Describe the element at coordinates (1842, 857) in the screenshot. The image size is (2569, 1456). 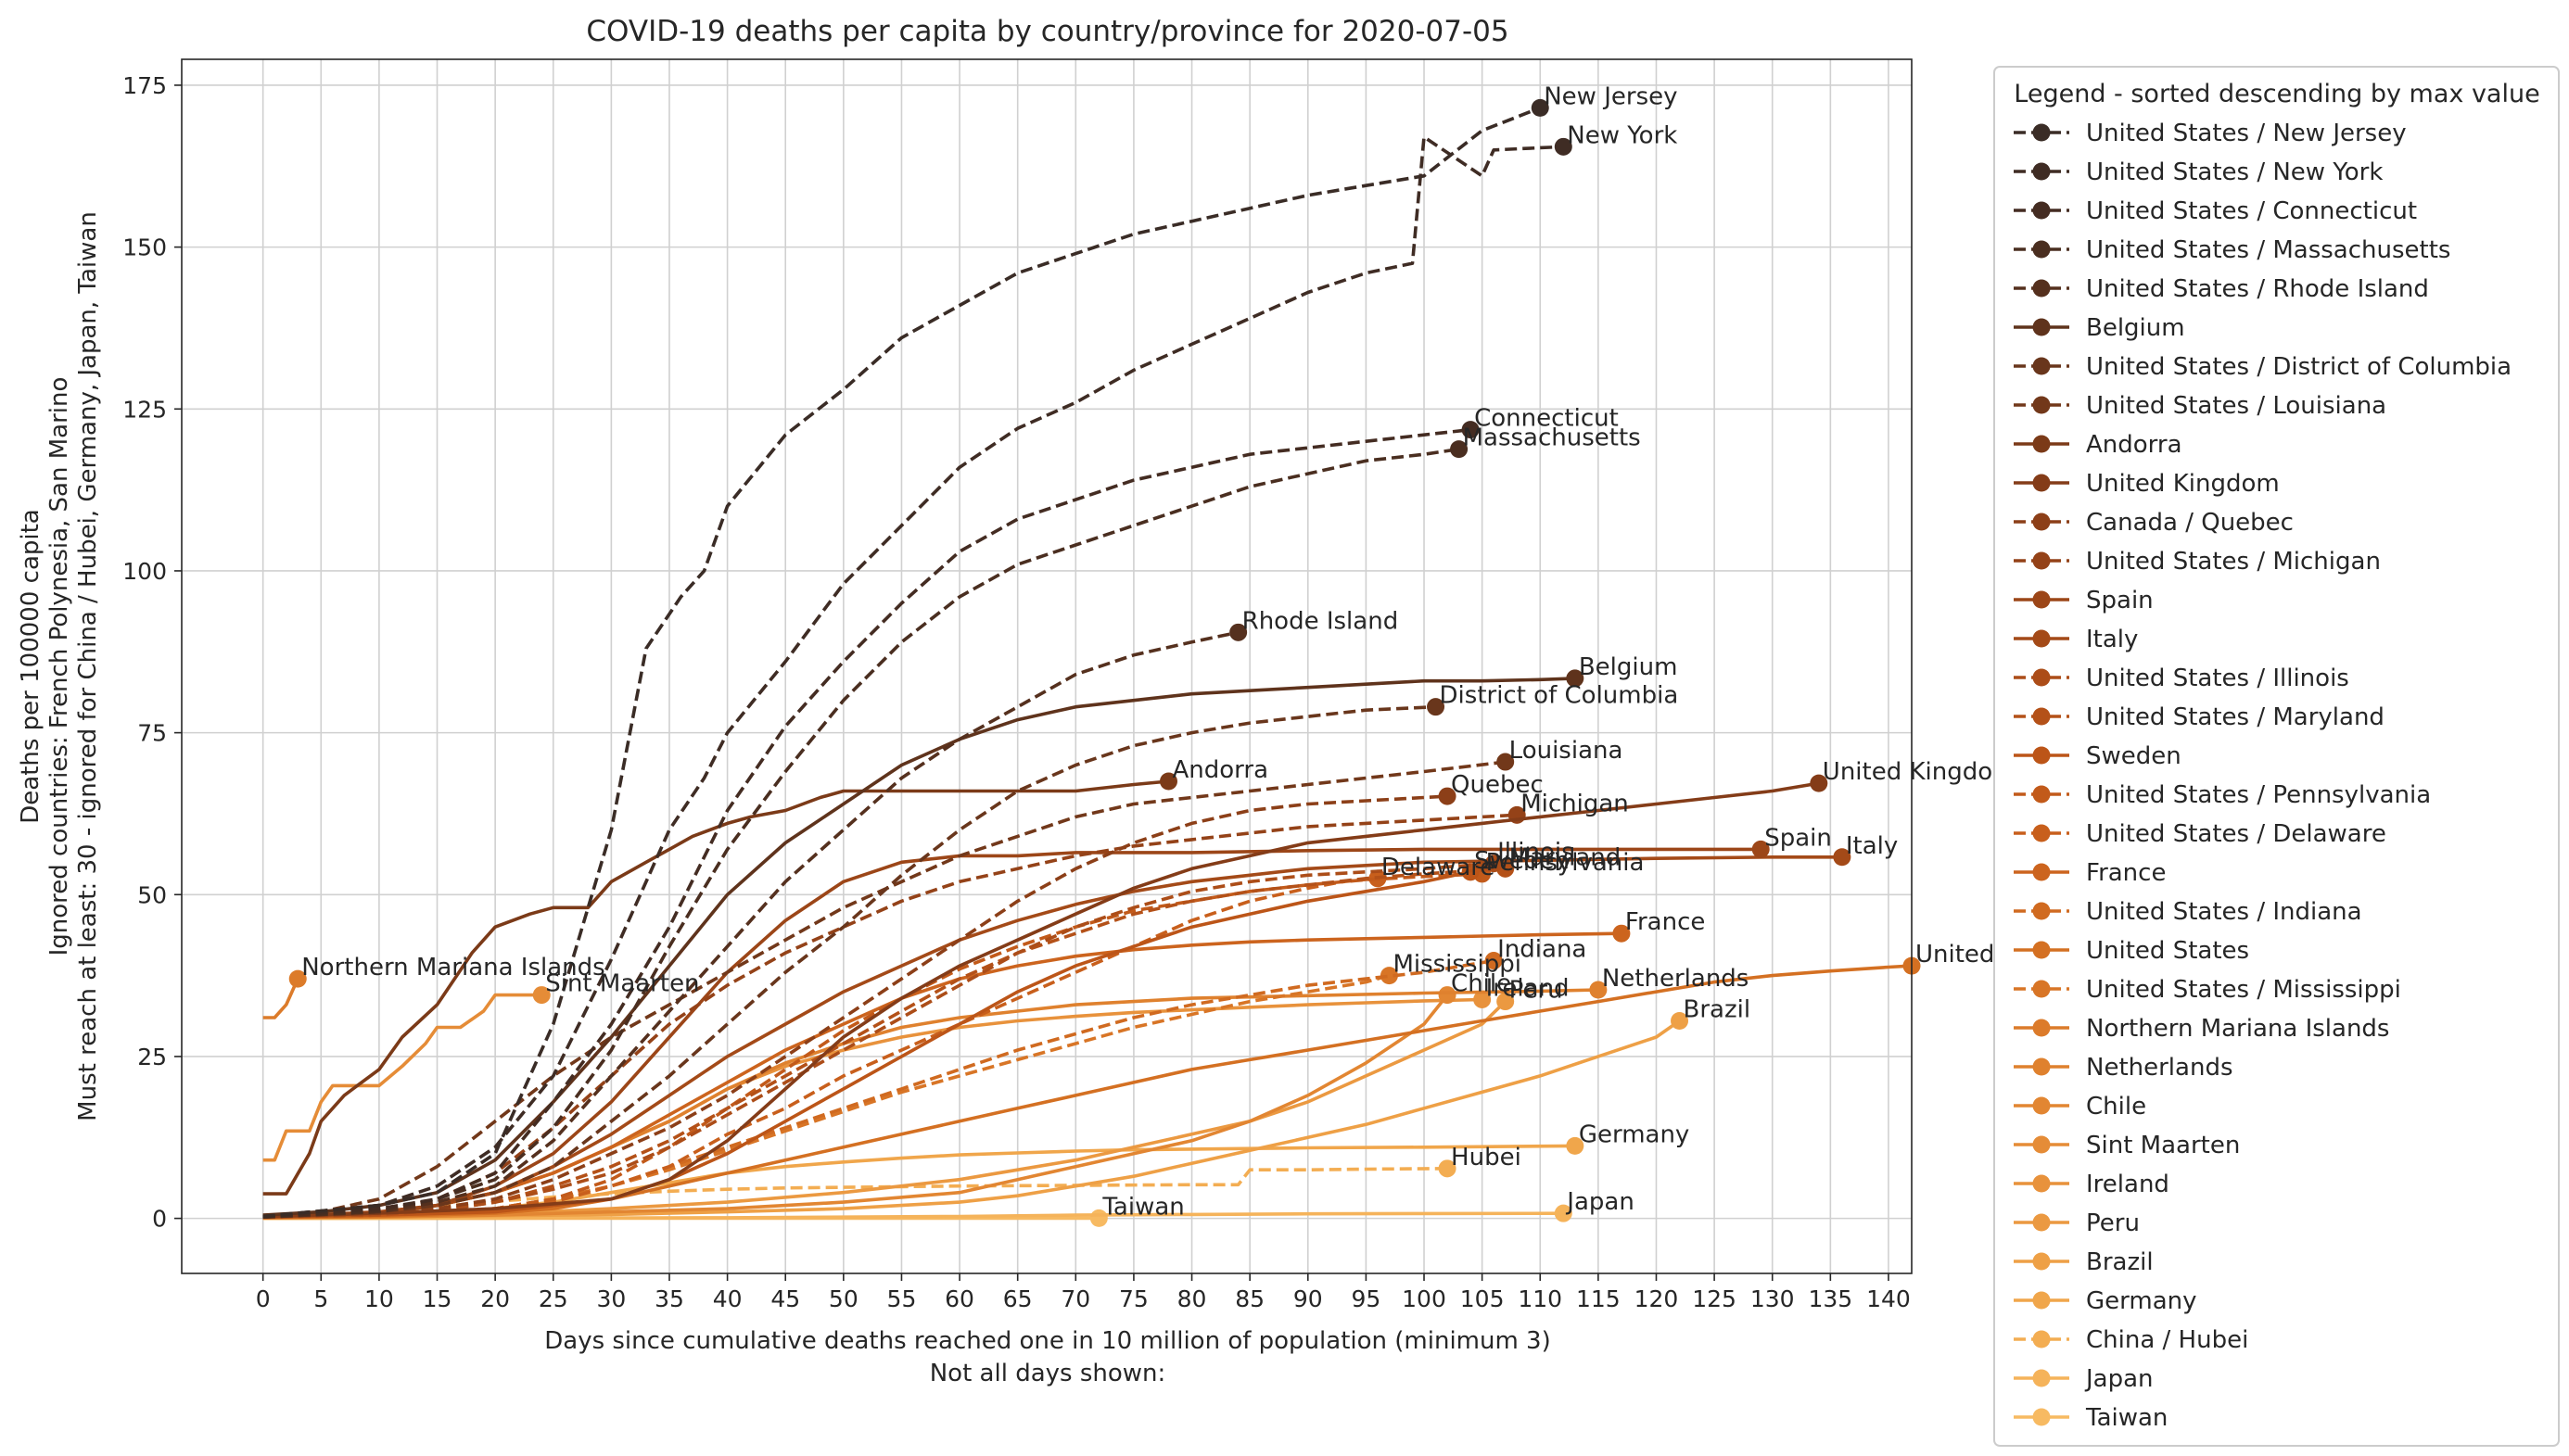
I see `series-endpoint-italy` at that location.